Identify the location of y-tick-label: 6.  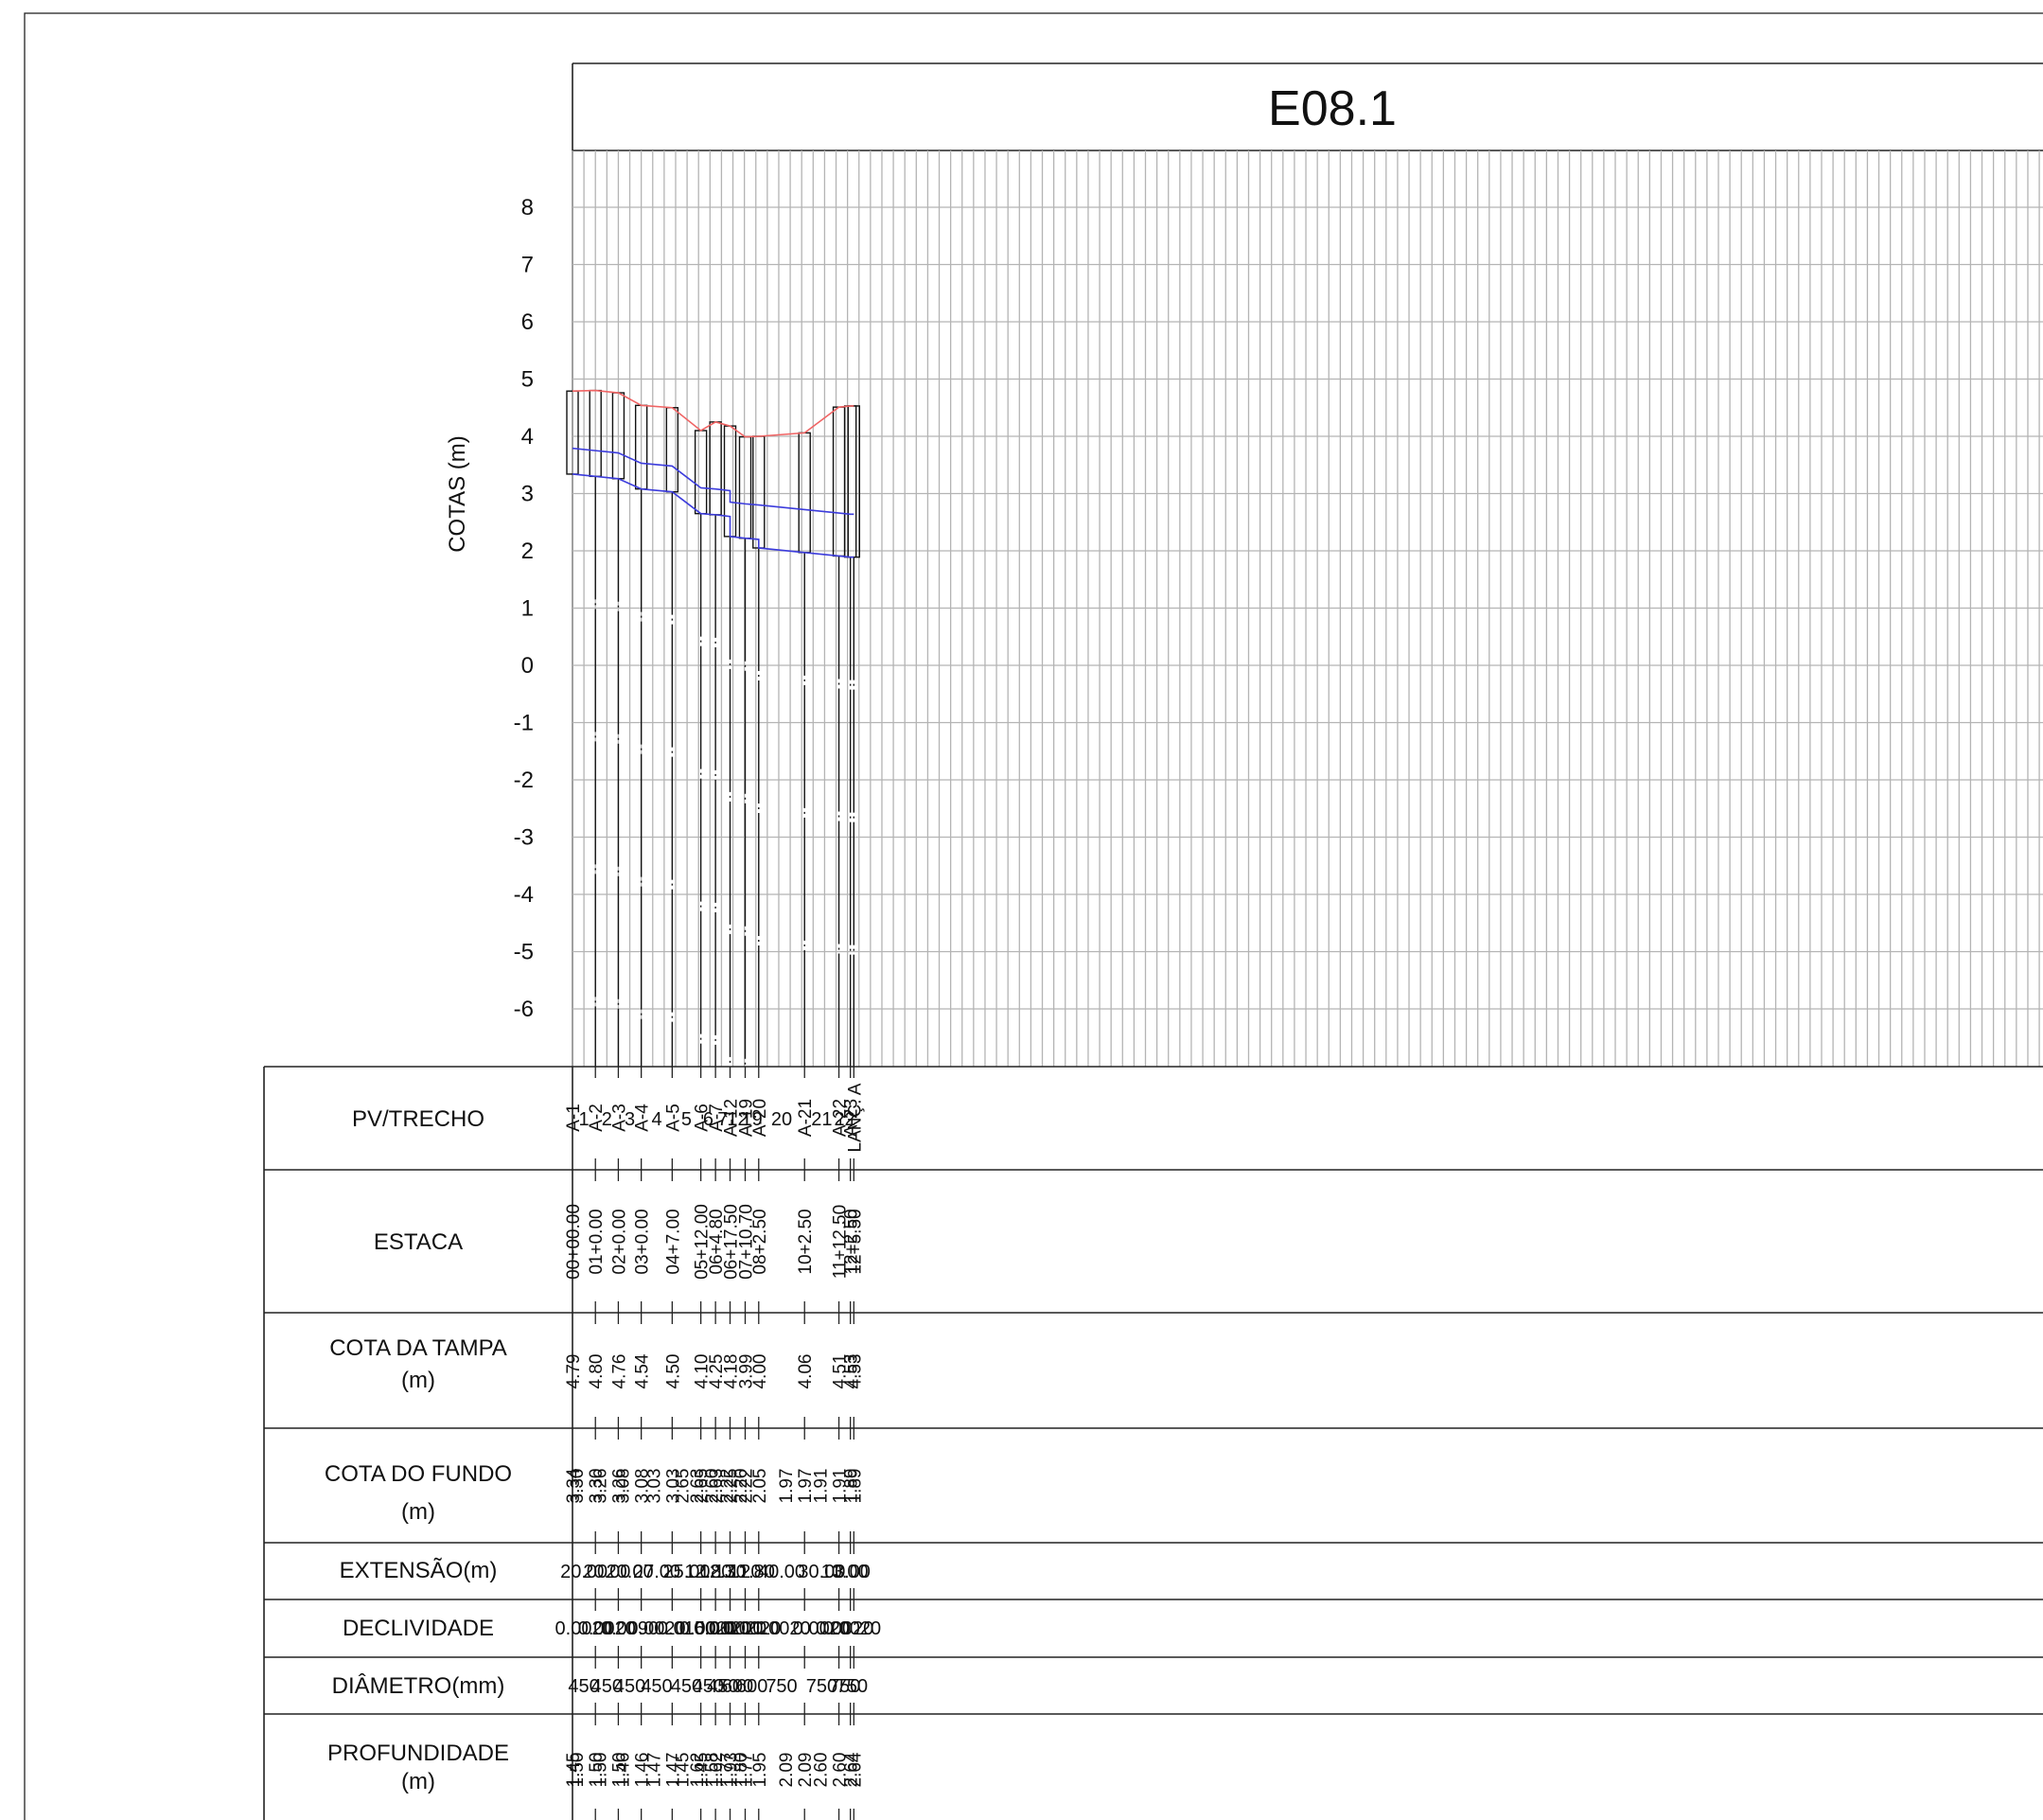
(527, 322).